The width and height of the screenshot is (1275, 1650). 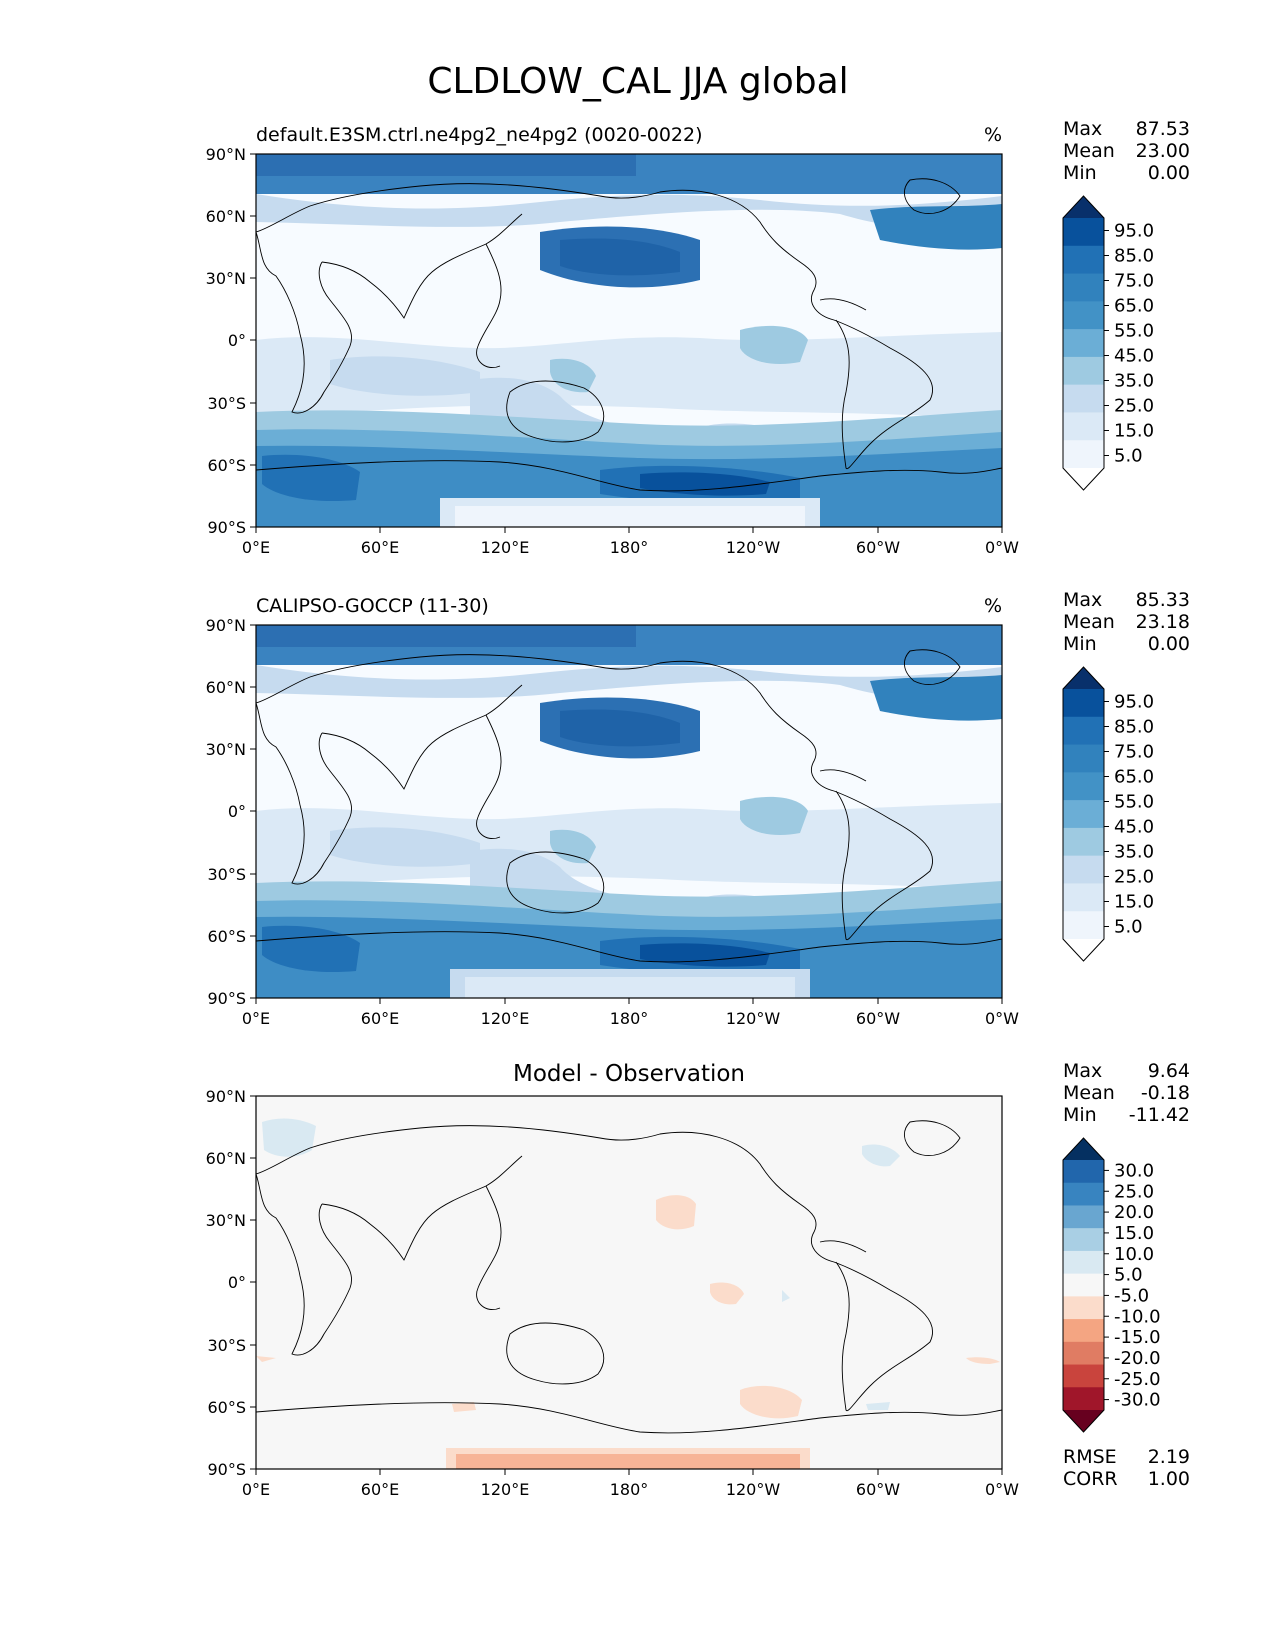 I want to click on colorbar-label: -10.0, so click(x=1137, y=1316).